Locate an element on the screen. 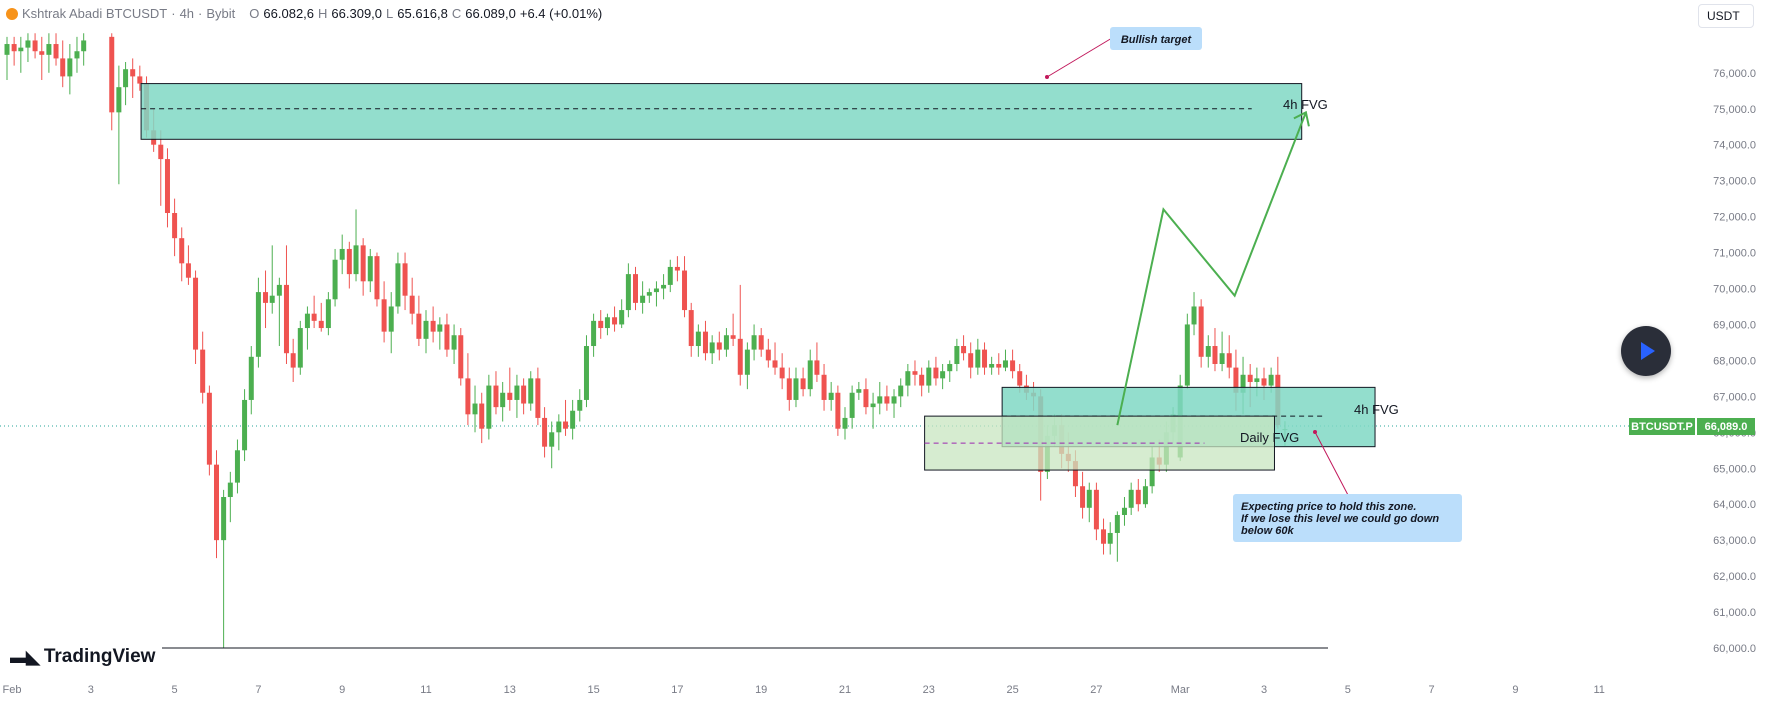  currency-button: USDT is located at coordinates (1726, 16).